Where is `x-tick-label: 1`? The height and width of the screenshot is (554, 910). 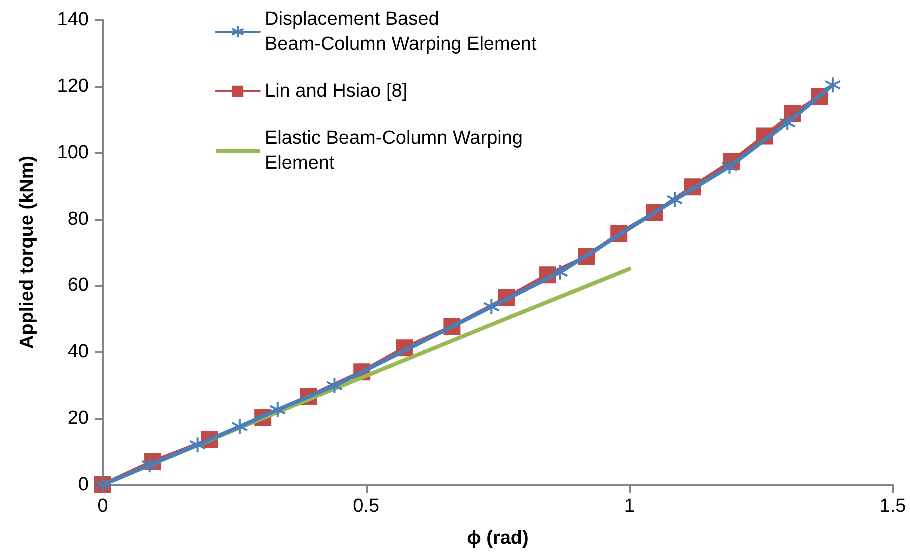 x-tick-label: 1 is located at coordinates (629, 506).